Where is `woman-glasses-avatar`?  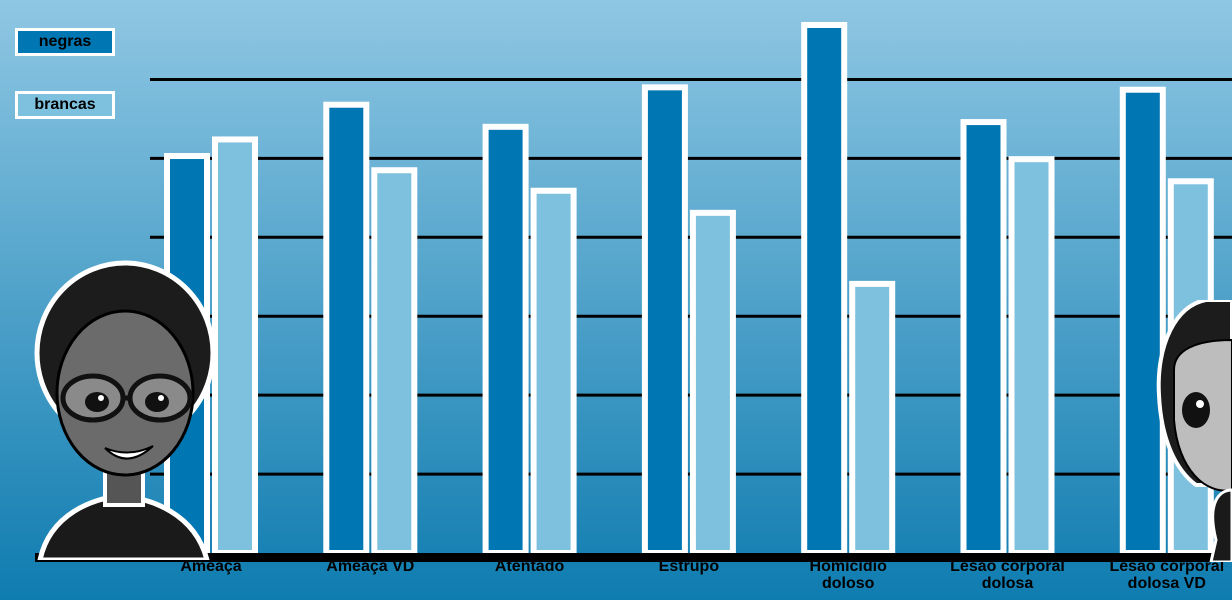
woman-glasses-avatar is located at coordinates (124, 410).